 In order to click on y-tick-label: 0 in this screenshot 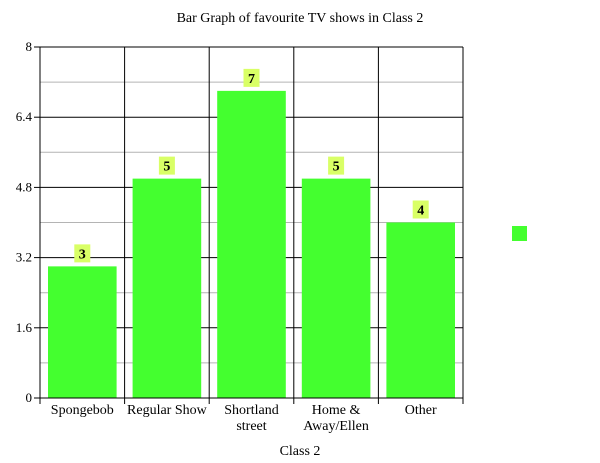, I will do `click(29, 397)`.